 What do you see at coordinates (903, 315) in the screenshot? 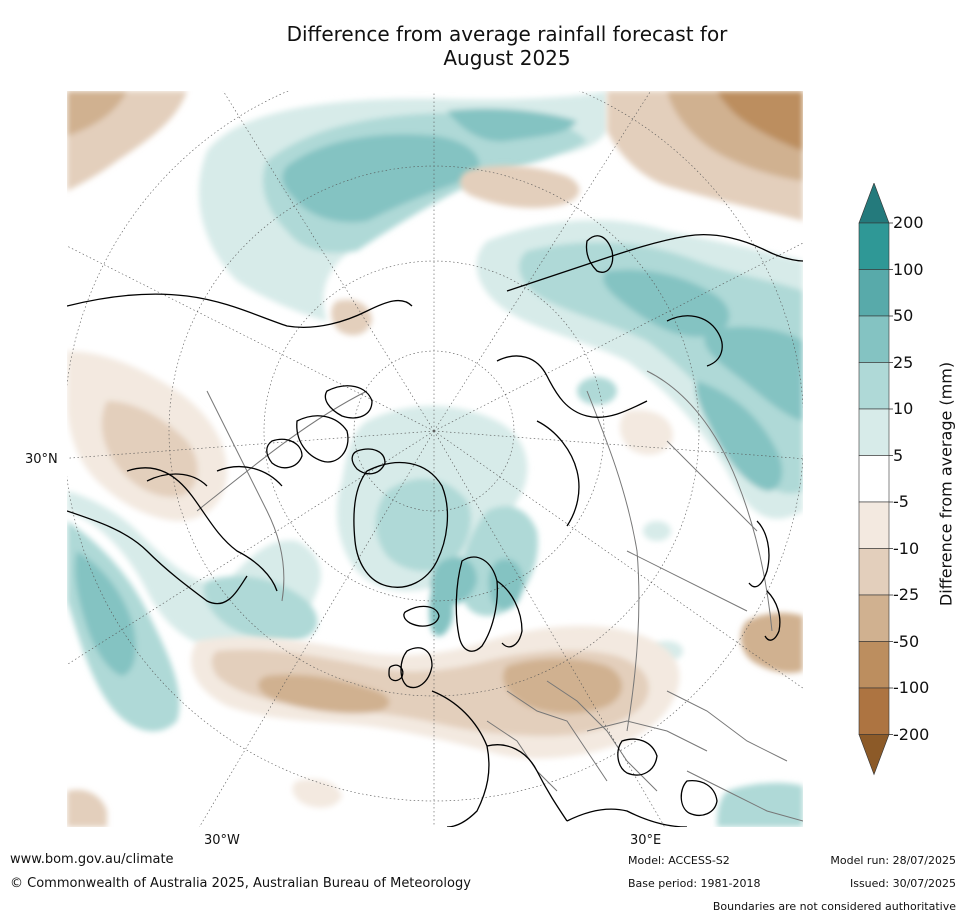
I see `colorbar-tick-label: 50` at bounding box center [903, 315].